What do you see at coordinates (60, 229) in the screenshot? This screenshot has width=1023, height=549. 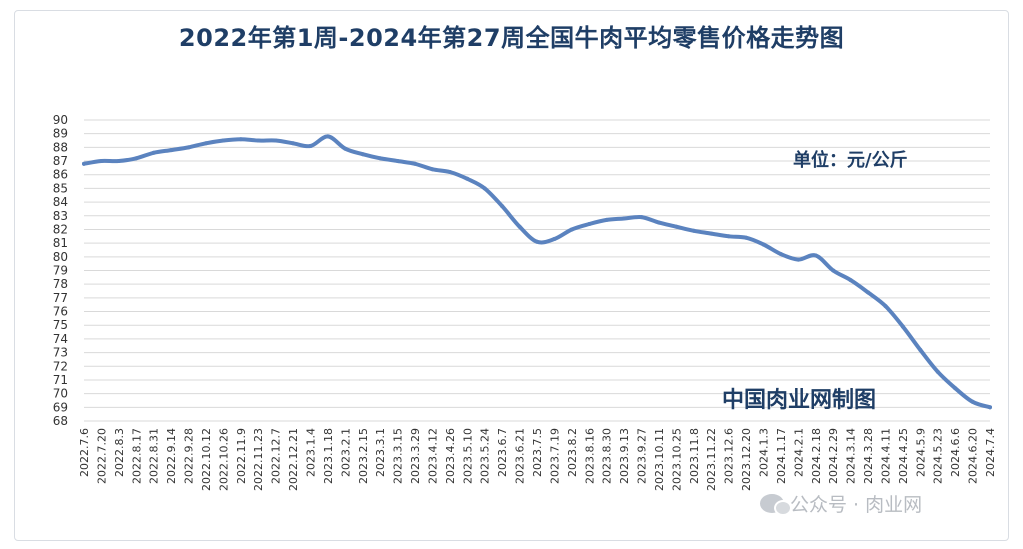 I see `y-tick-label: 82` at bounding box center [60, 229].